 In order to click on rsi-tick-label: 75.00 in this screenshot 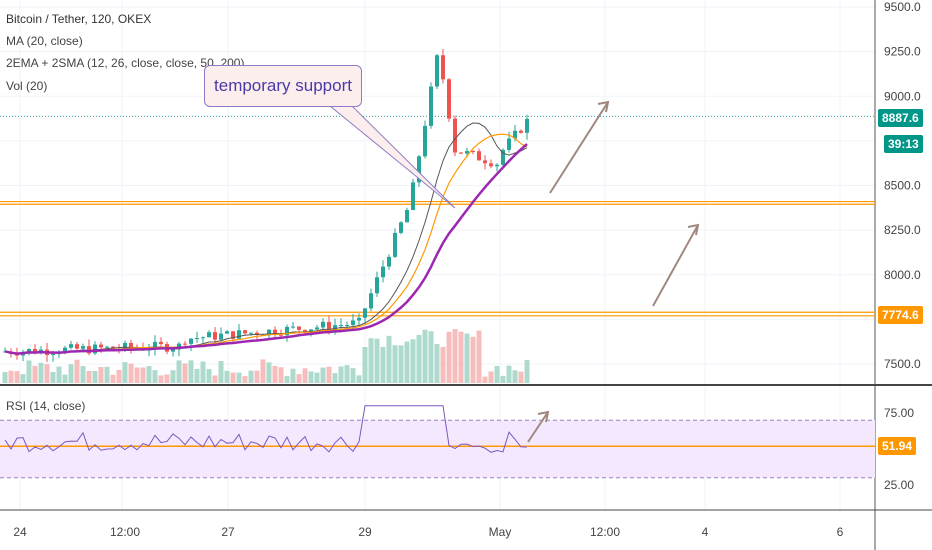, I will do `click(899, 413)`.